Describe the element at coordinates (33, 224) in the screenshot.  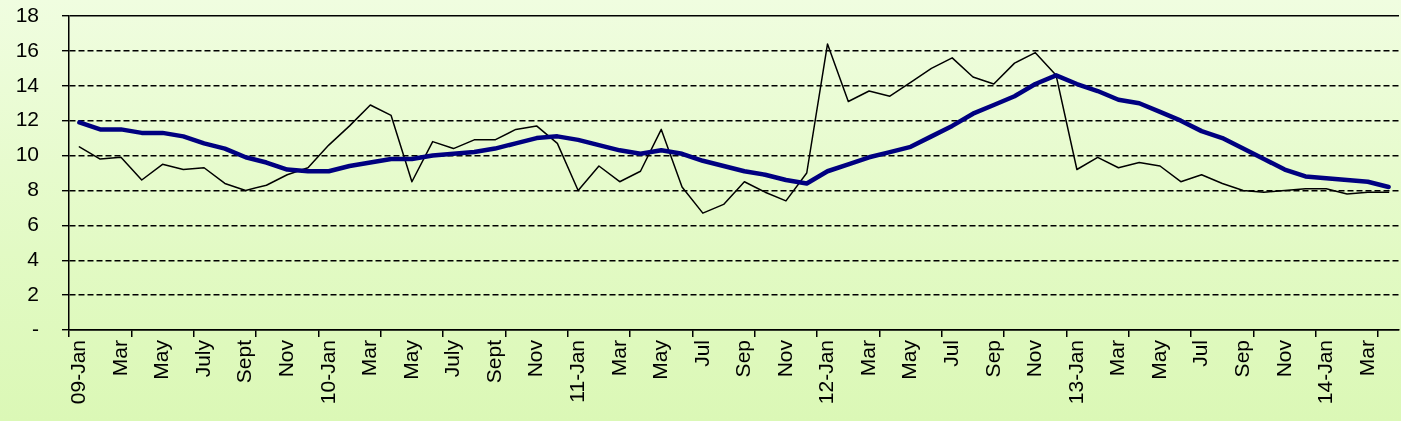
I see `y-tick-label: 6` at that location.